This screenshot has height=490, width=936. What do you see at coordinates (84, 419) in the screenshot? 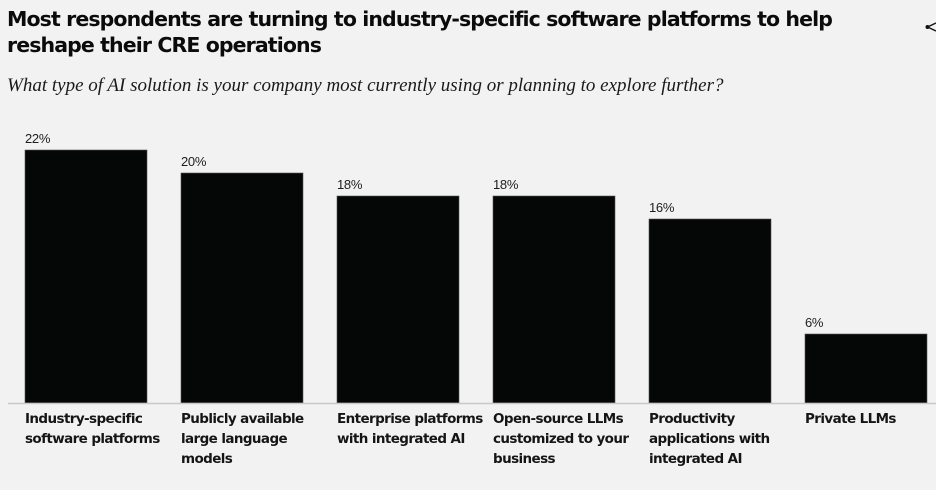
I see `category-label-line: Industry-specific` at bounding box center [84, 419].